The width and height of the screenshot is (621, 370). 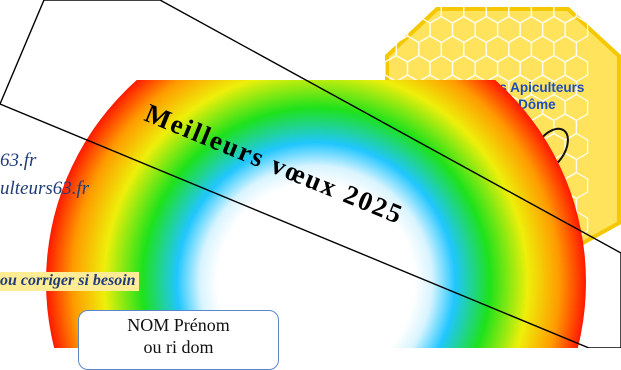 What do you see at coordinates (178, 325) in the screenshot?
I see `name-field-label: NOM Prénom` at bounding box center [178, 325].